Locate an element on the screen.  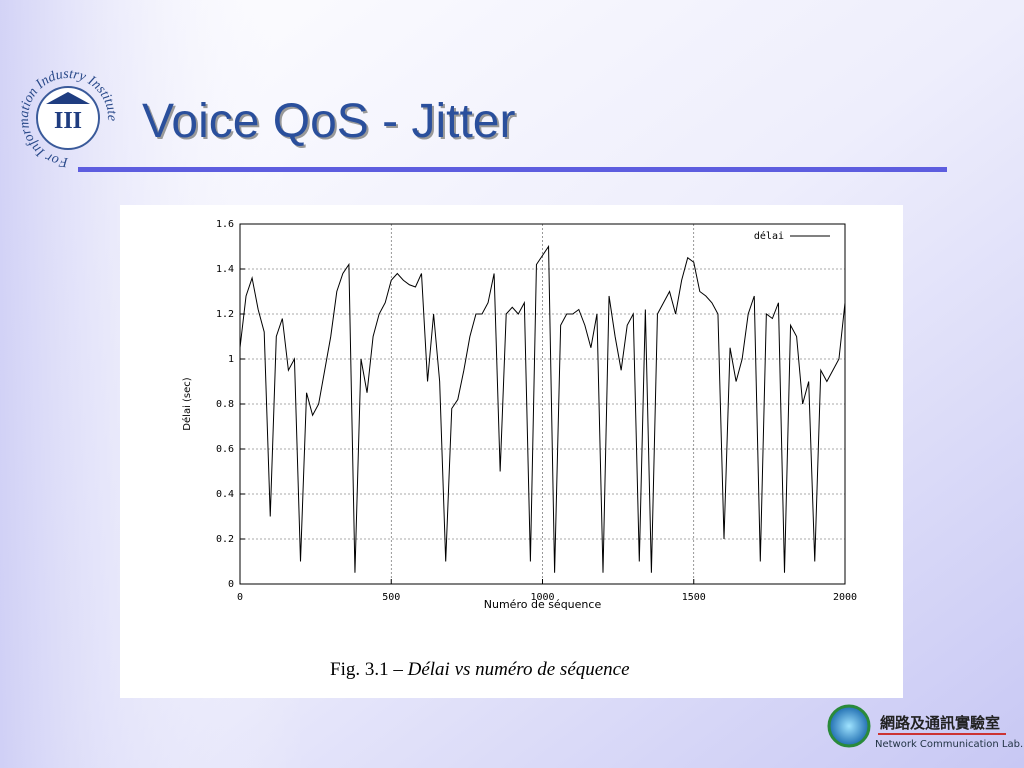
lab-name-en: Network Communication Lab. is located at coordinates (949, 744).